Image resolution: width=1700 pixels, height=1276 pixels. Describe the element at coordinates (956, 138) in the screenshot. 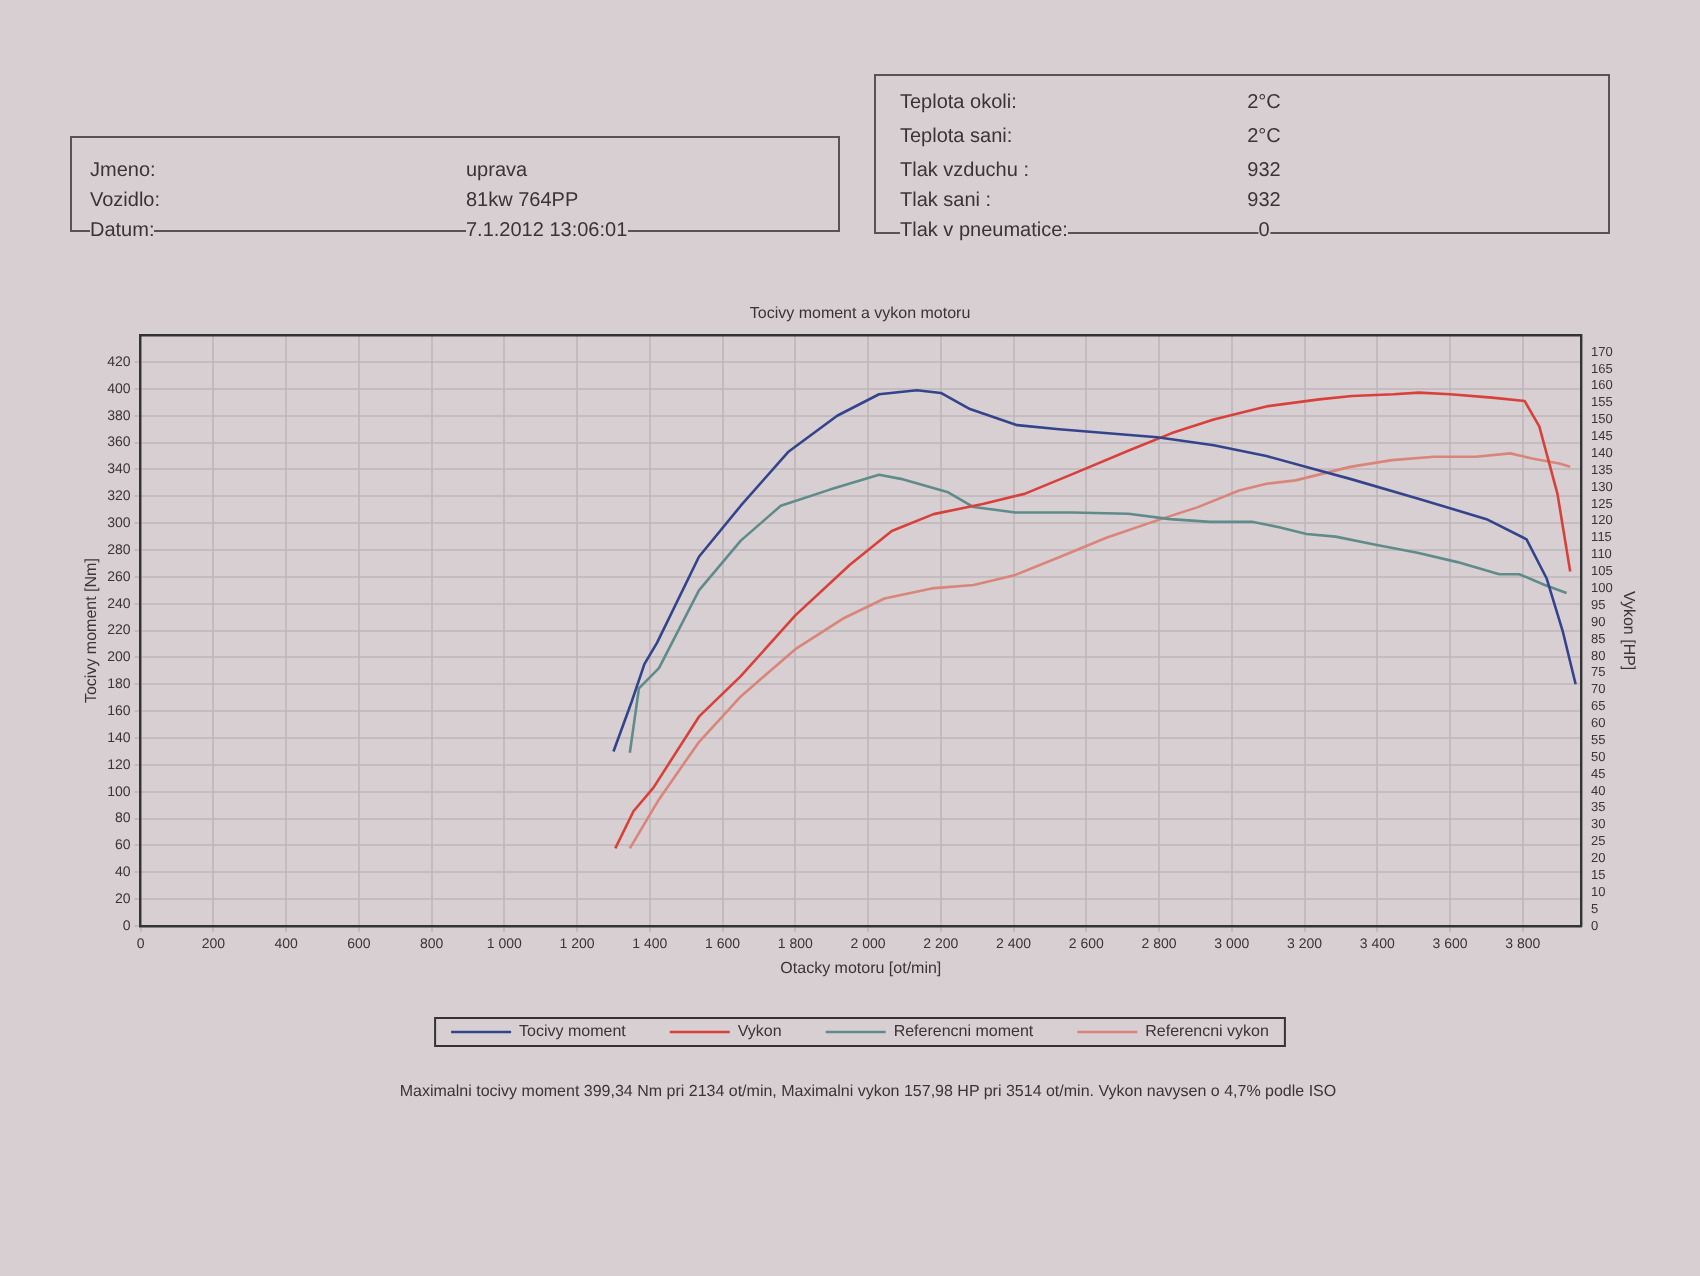

I see `text: Teplota sani:` at that location.